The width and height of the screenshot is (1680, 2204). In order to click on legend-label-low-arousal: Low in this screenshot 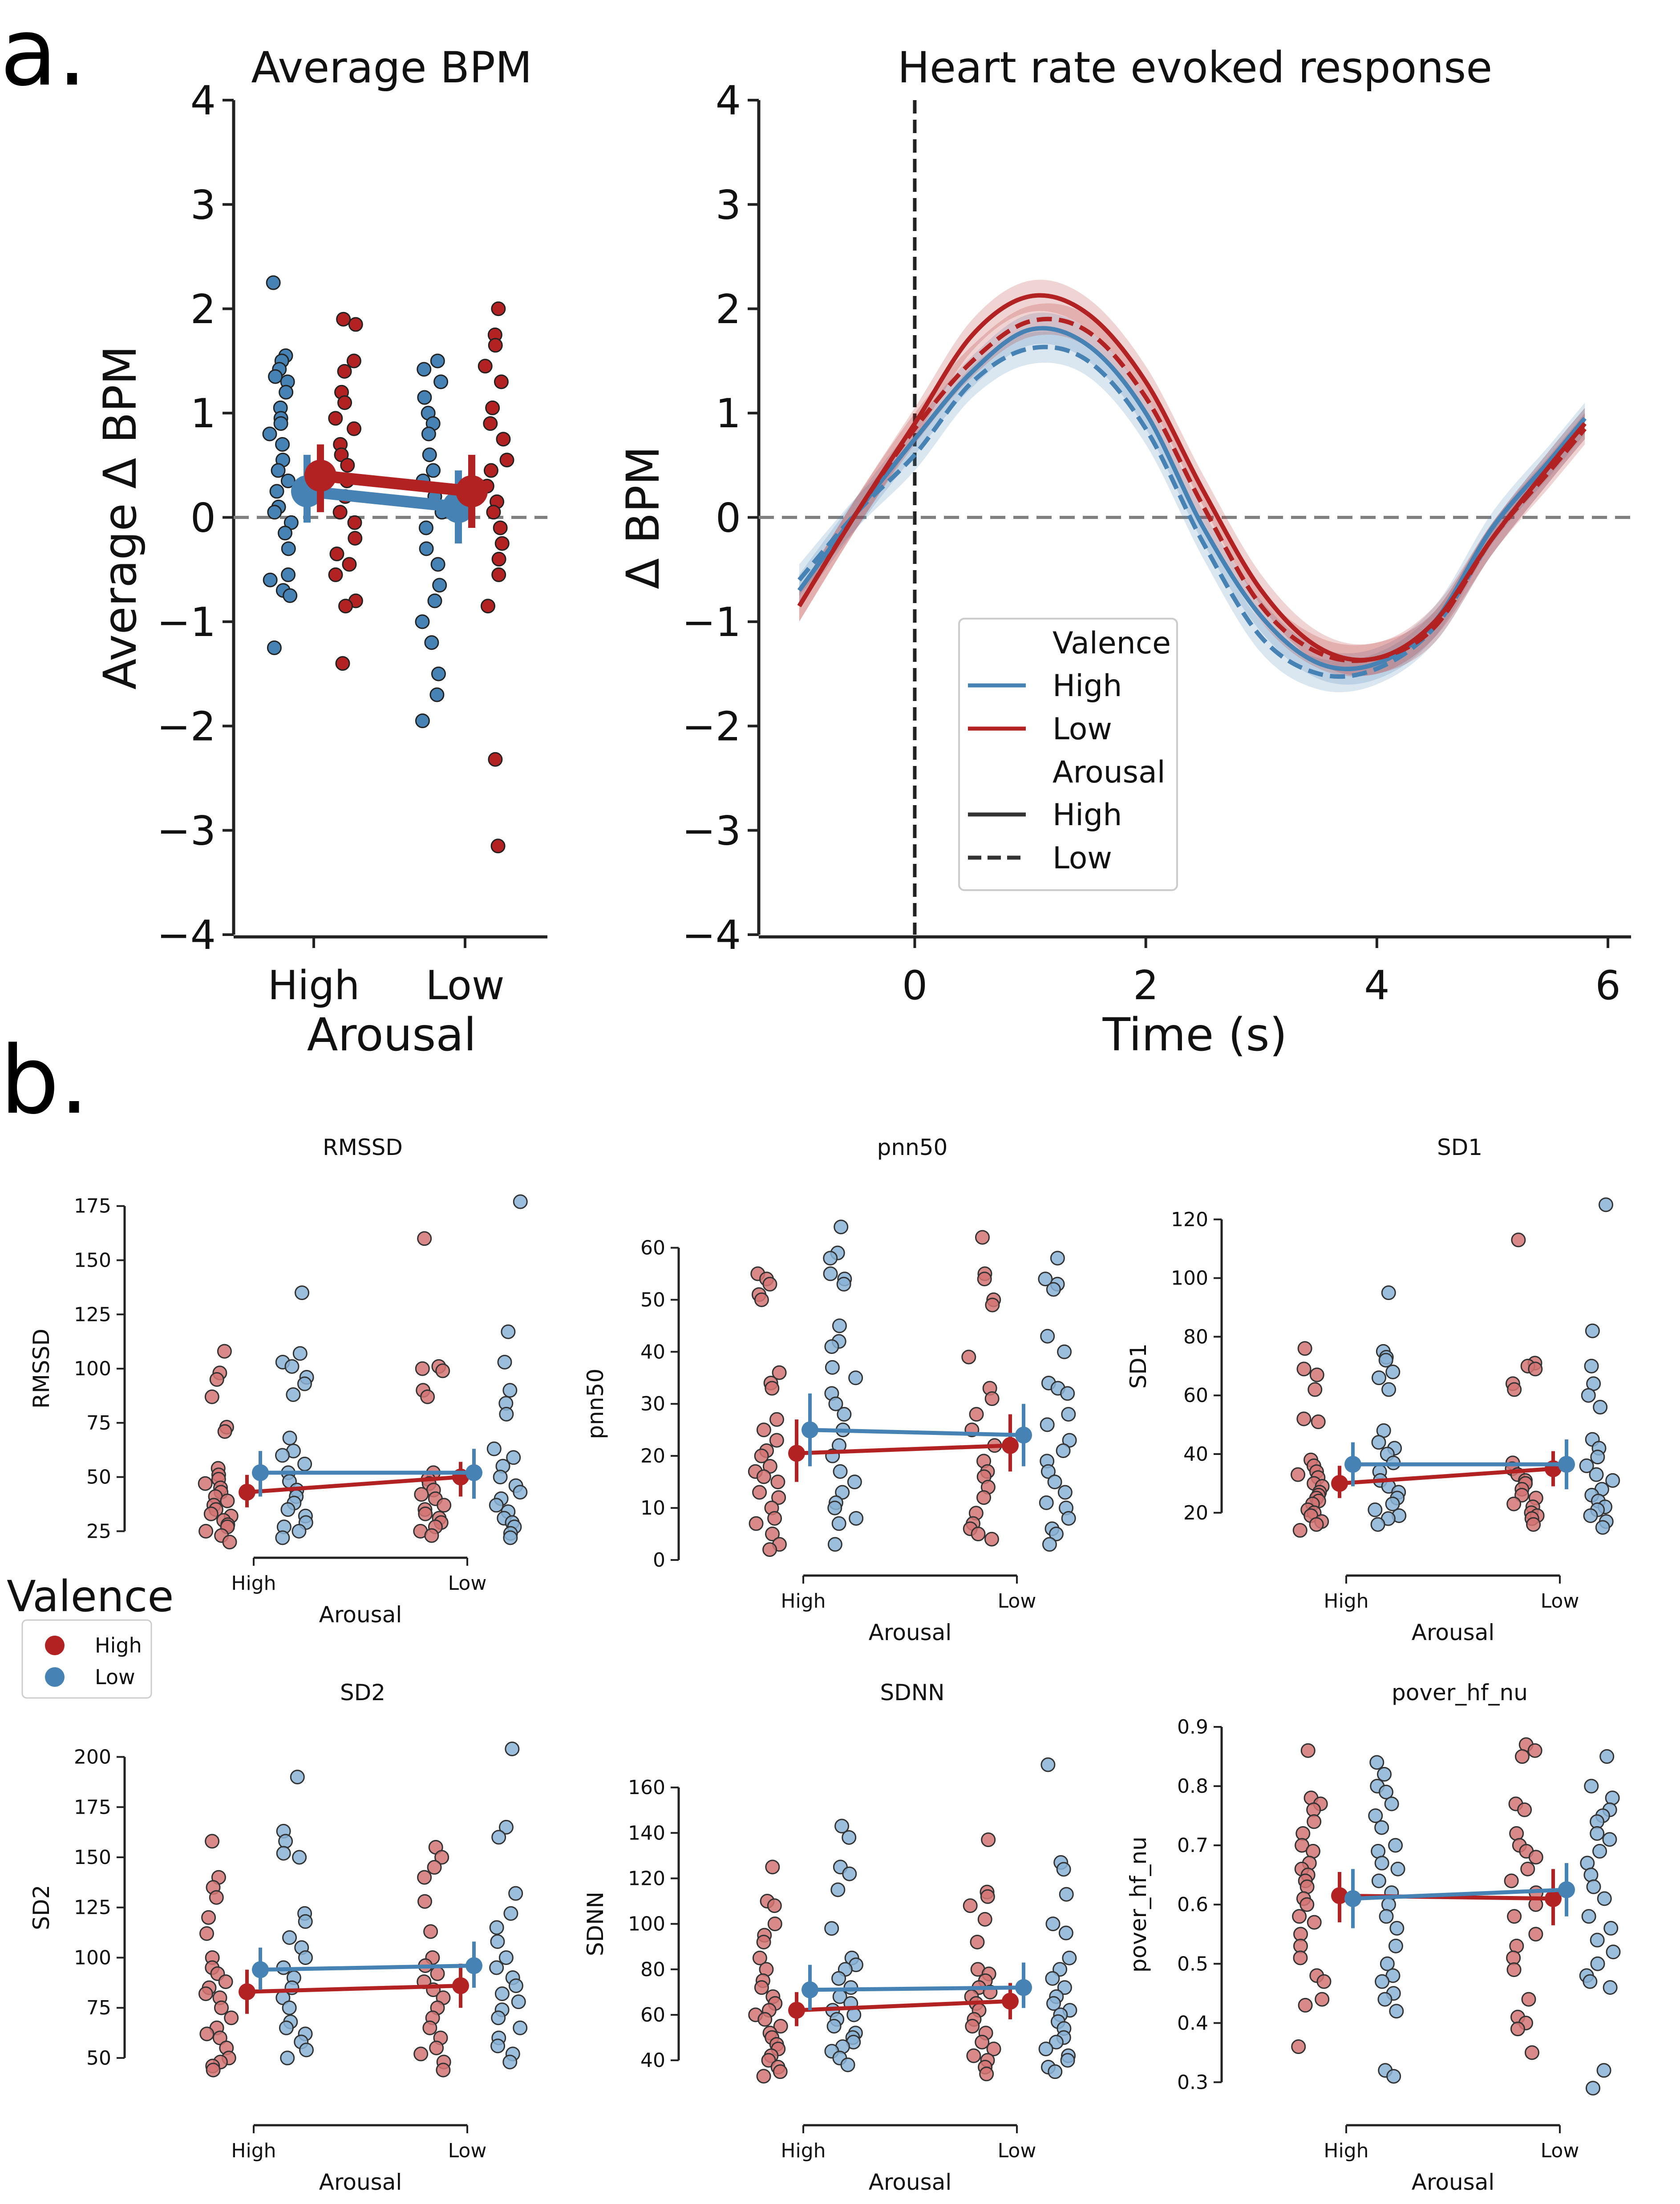, I will do `click(1082, 858)`.